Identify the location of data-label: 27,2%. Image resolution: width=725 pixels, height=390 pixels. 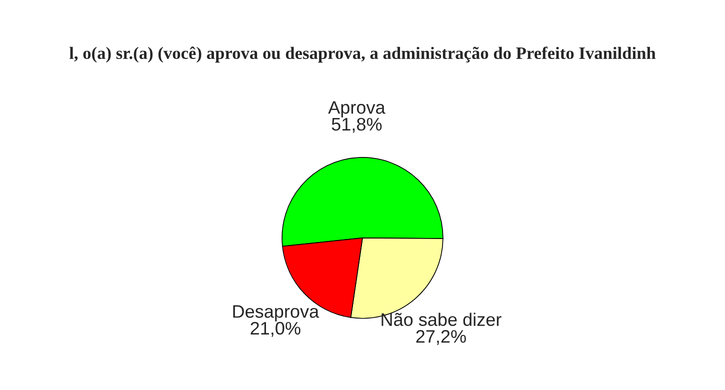
(441, 337).